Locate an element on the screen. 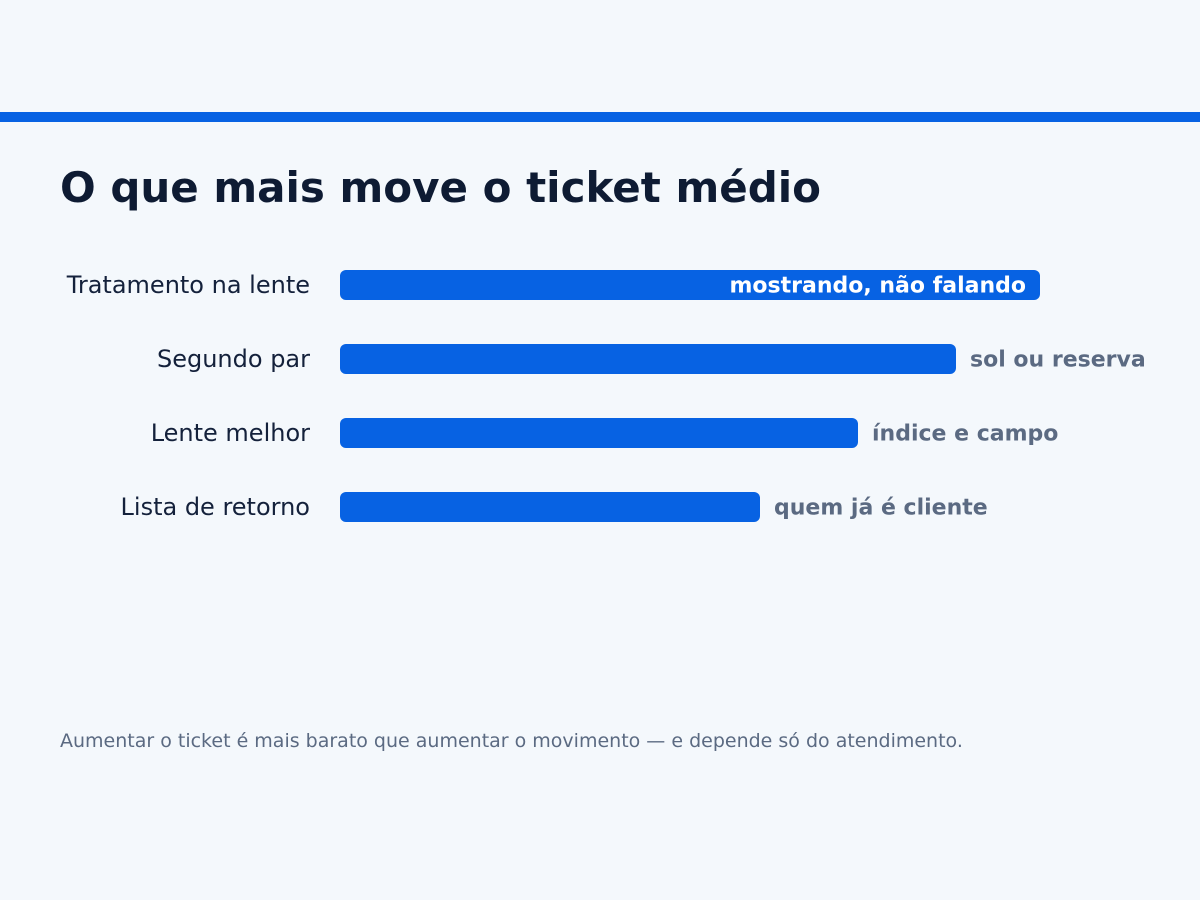  bar-data-label: sol ou reserva is located at coordinates (1058, 360).